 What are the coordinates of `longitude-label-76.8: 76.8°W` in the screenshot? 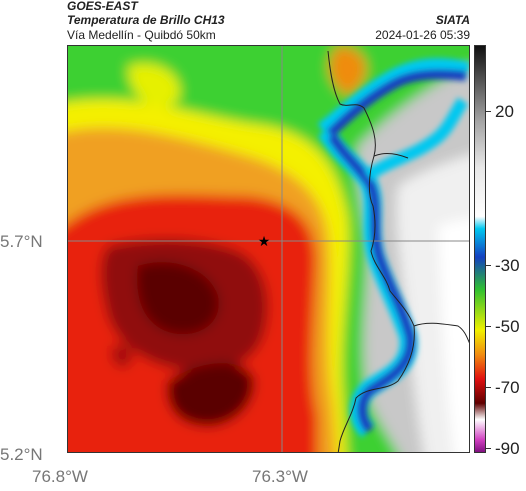 It's located at (60, 476).